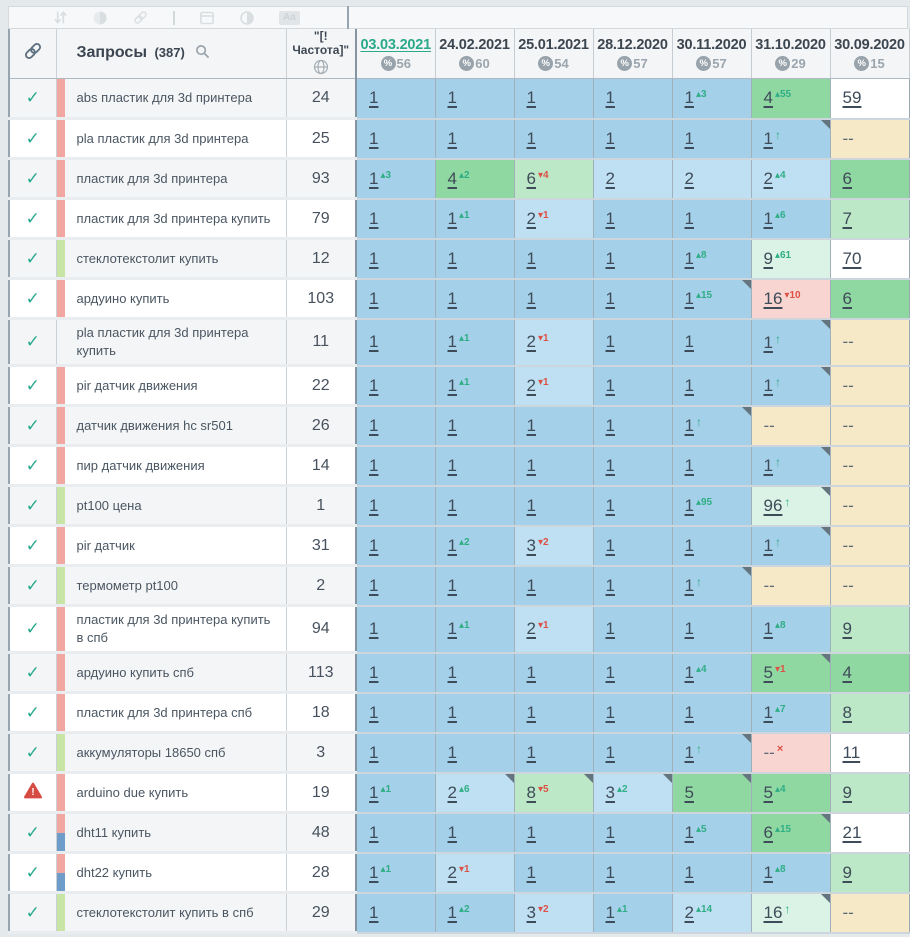 This screenshot has height=937, width=910. What do you see at coordinates (171, 54) in the screenshot?
I see `queries-header: Запросы (387)` at bounding box center [171, 54].